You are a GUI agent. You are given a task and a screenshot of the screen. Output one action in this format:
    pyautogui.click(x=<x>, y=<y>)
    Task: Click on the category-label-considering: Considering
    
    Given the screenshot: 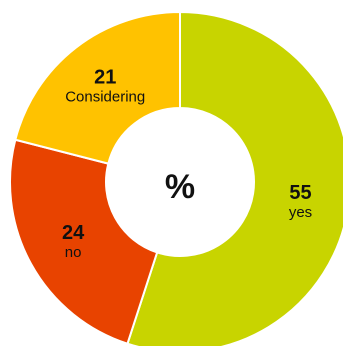 What is the action you would take?
    pyautogui.click(x=105, y=97)
    